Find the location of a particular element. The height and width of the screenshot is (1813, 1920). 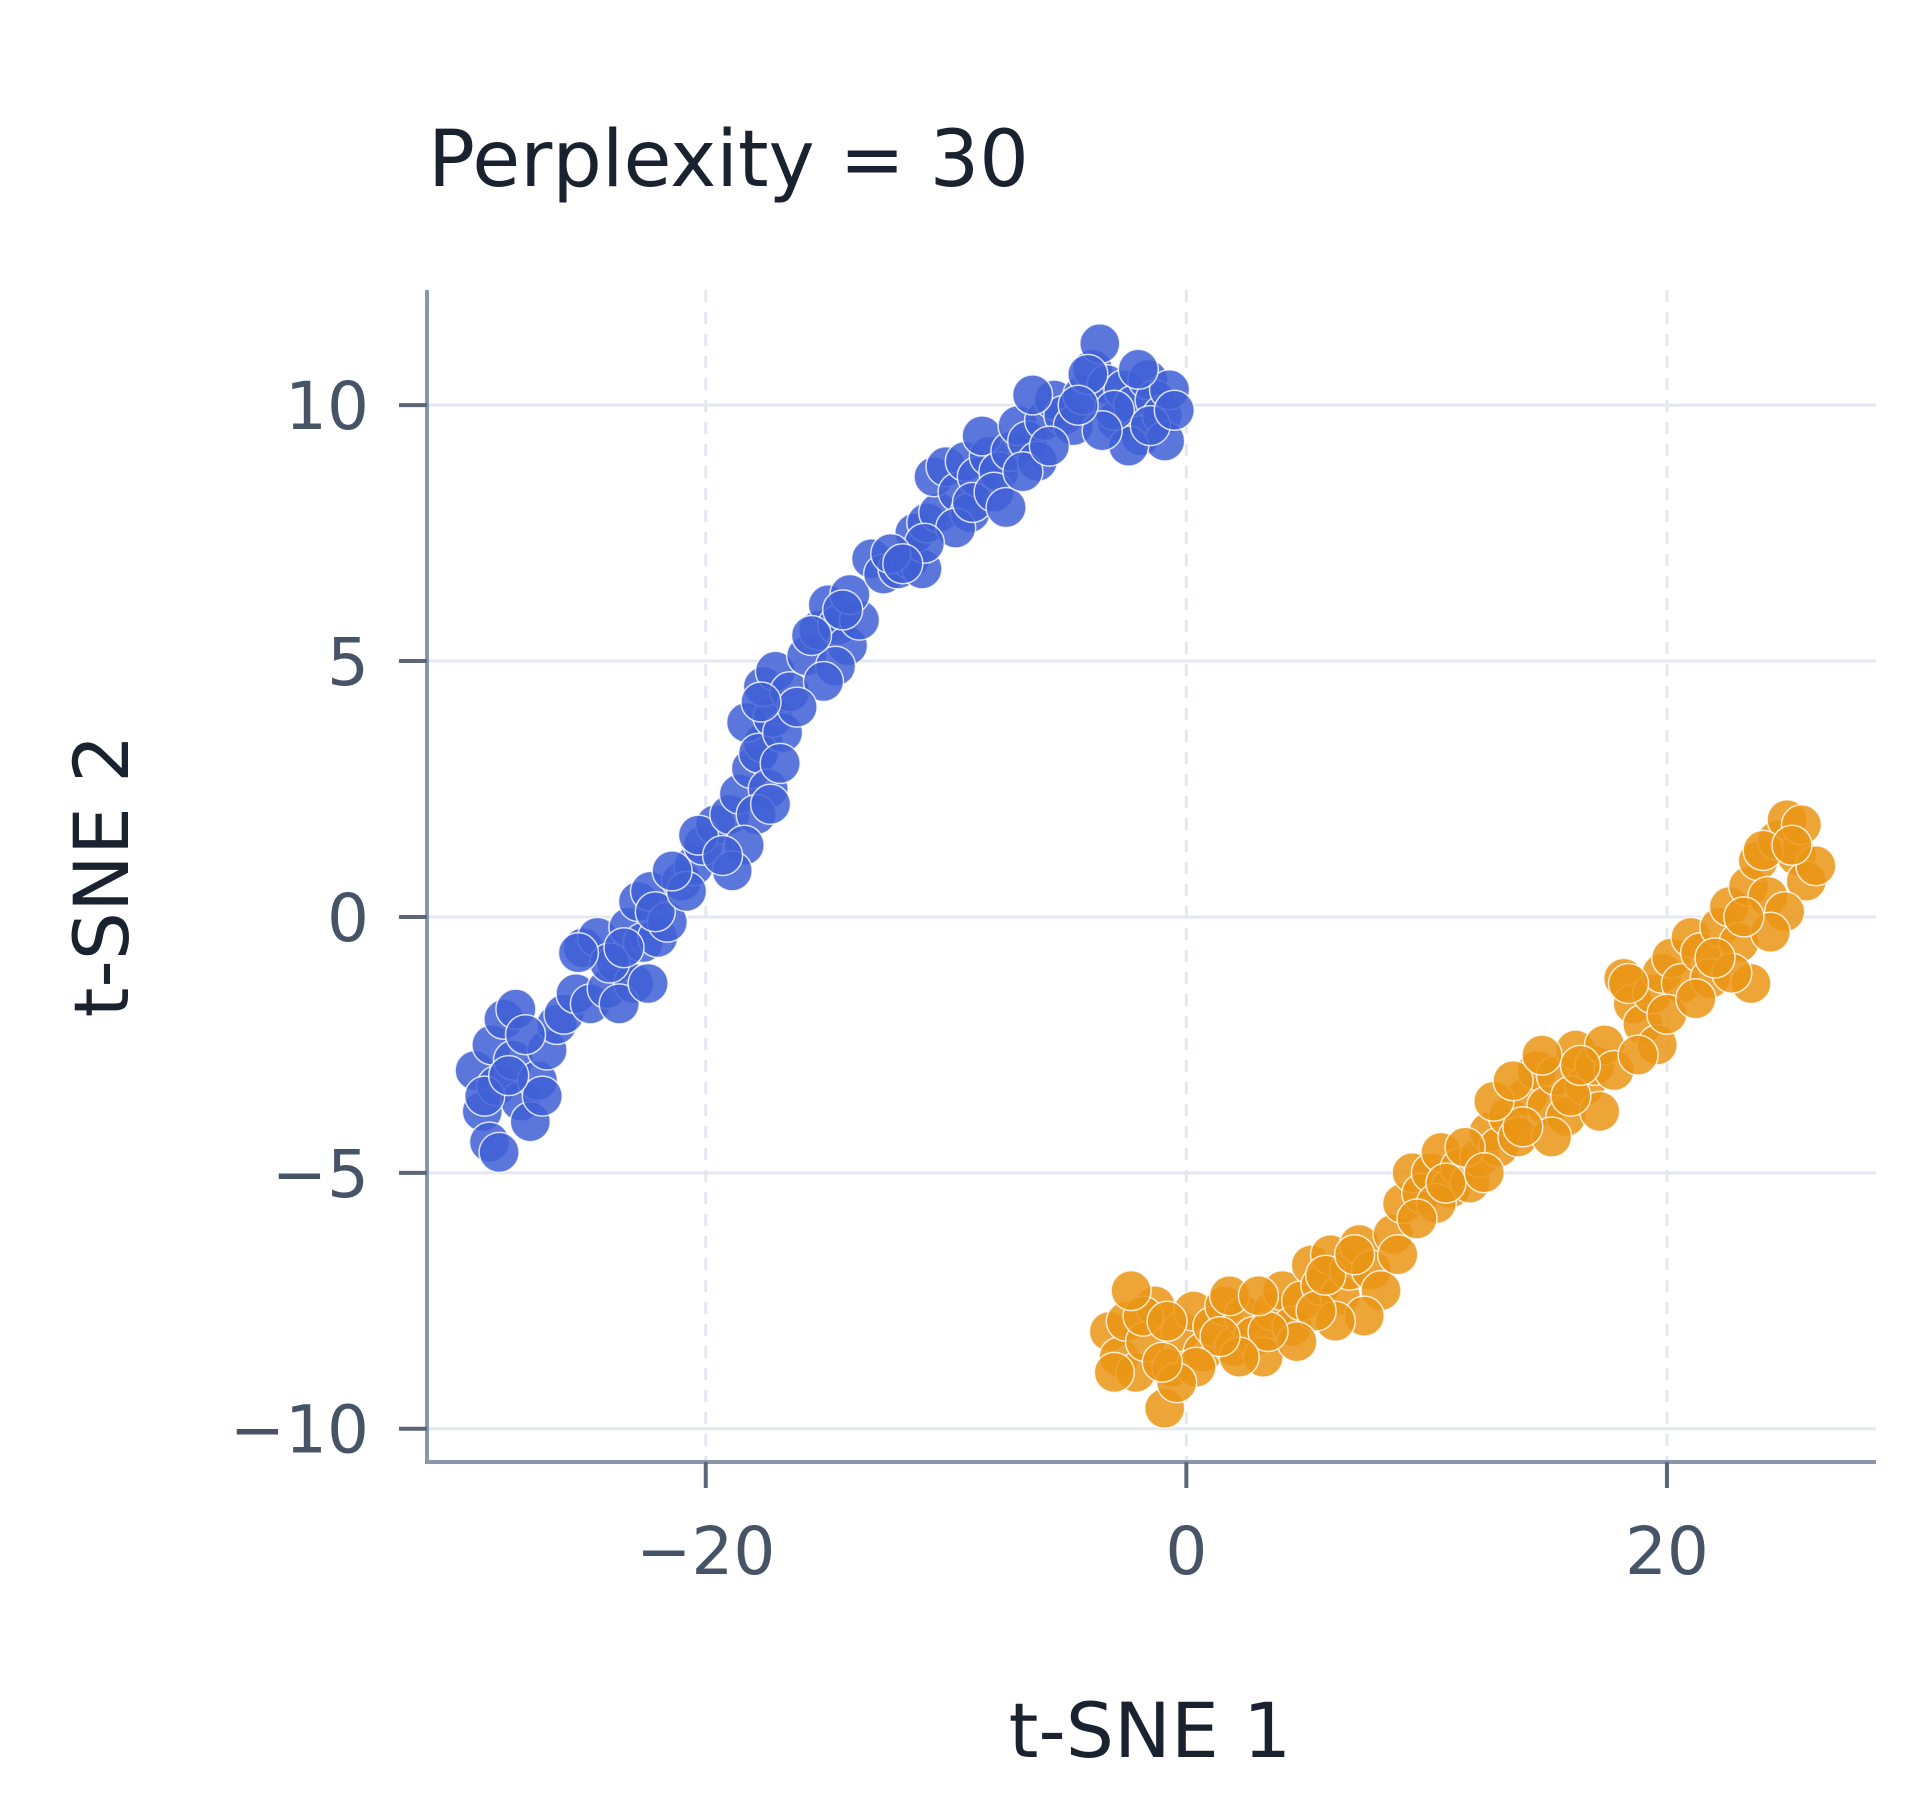

series-2-points is located at coordinates (1462, 1114).